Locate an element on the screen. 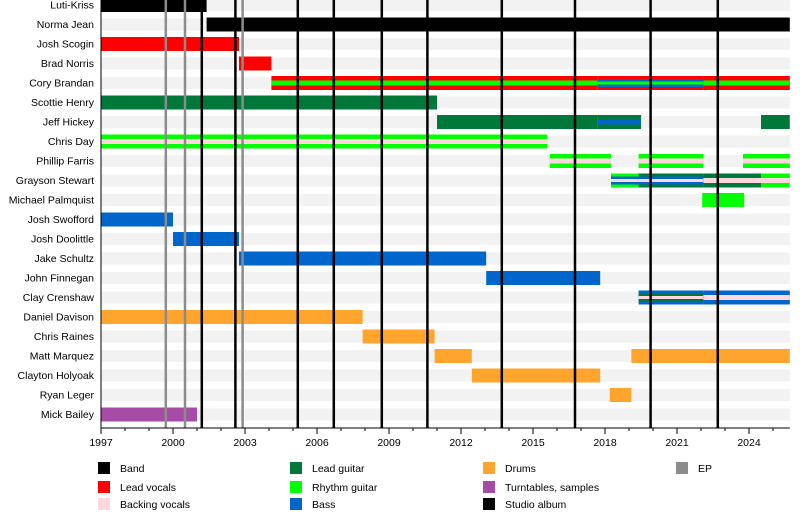  member-label: Jeff Hickey is located at coordinates (69, 123).